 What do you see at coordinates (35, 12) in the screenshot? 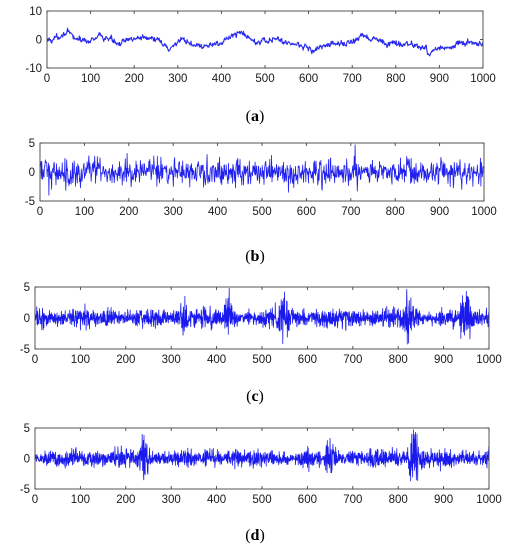
I see `y-tick-label: 10` at bounding box center [35, 12].